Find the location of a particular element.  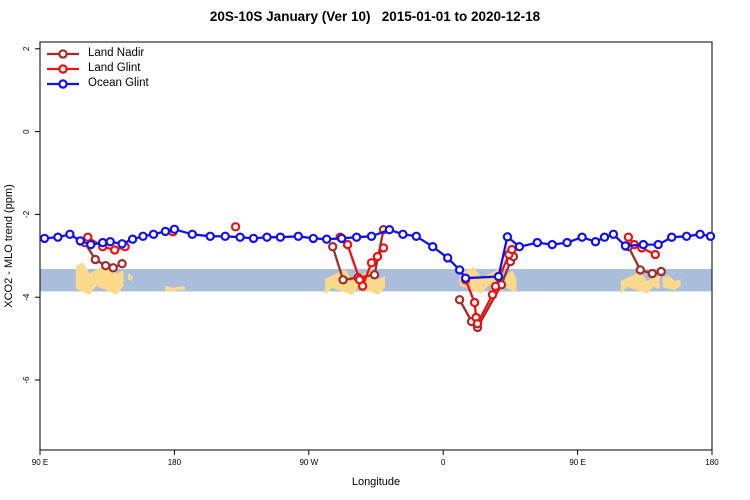

y-tick-label: -2 is located at coordinates (26, 214).